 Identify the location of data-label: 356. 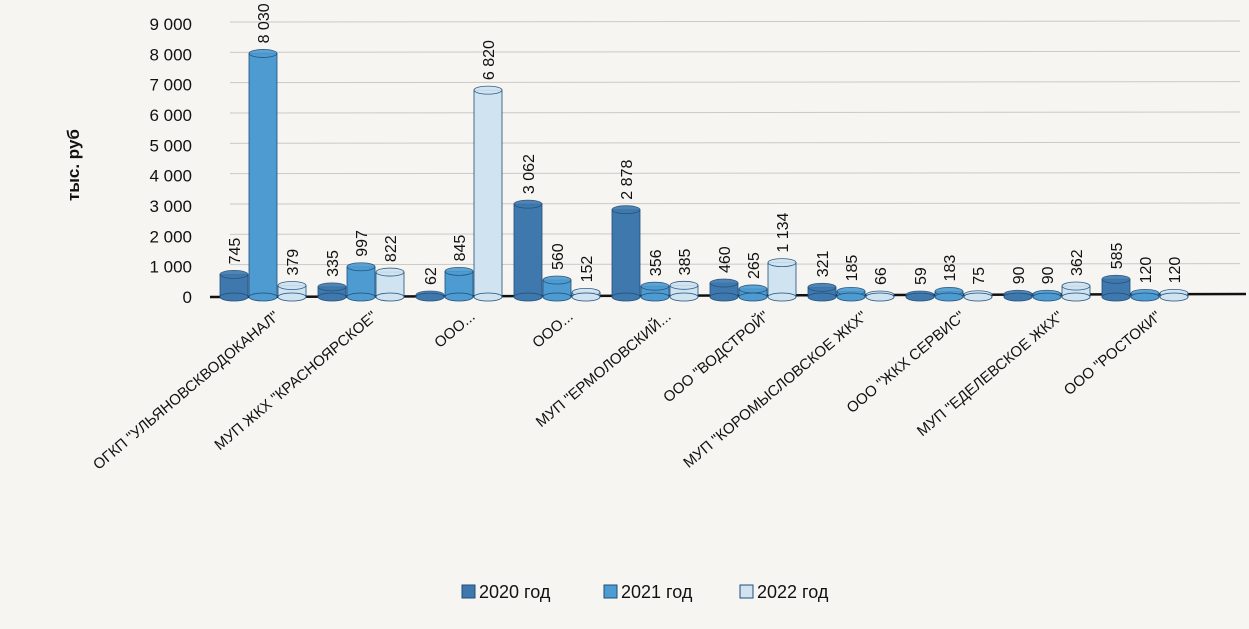
(656, 262).